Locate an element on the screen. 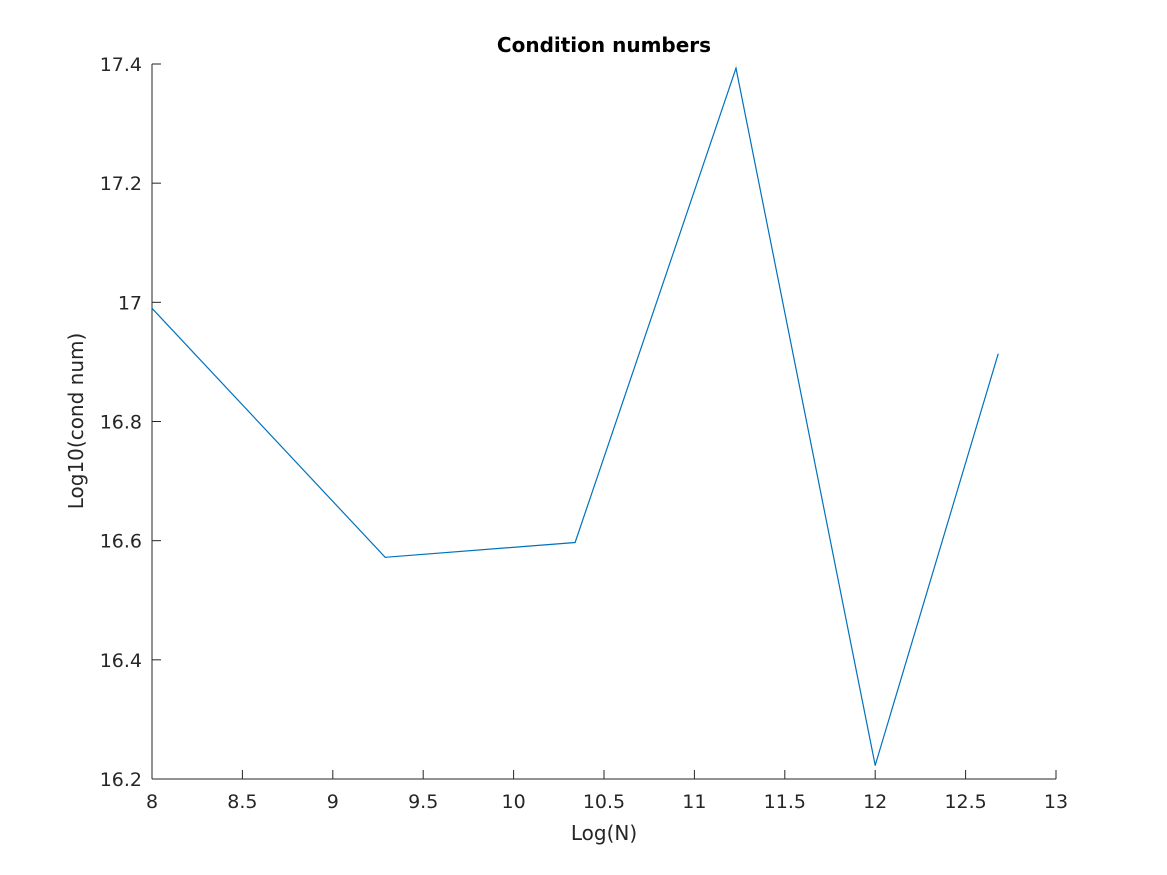 The image size is (1167, 875). x-tick-label: 11 is located at coordinates (694, 802).